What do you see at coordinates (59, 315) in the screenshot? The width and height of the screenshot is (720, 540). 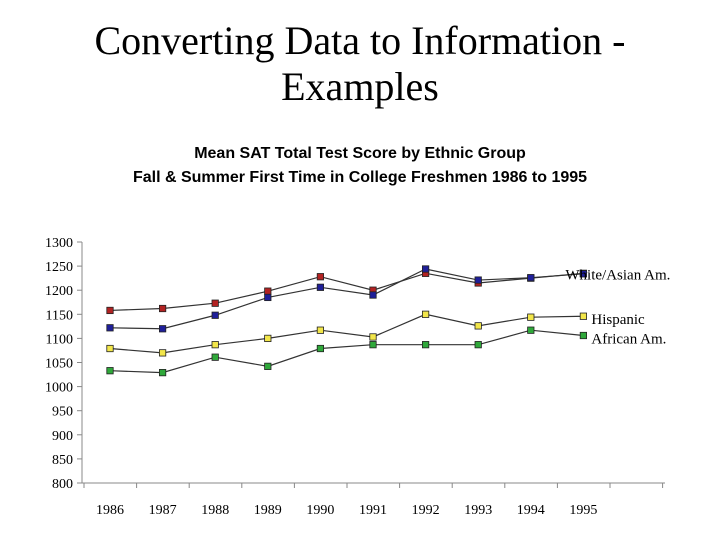 I see `y-tick-label: 1150` at bounding box center [59, 315].